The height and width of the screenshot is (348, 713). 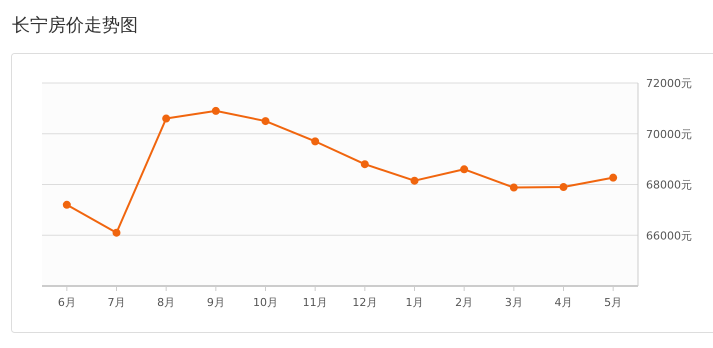 What do you see at coordinates (563, 302) in the screenshot?
I see `x-tick-label: 4月` at bounding box center [563, 302].